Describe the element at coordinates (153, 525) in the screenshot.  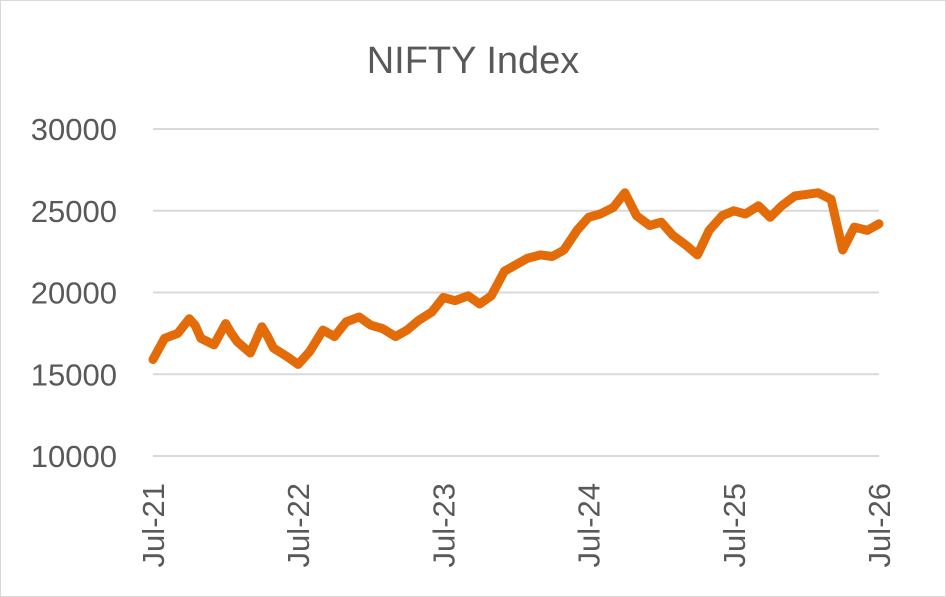
I see `x-tick-label: Jul-21` at that location.